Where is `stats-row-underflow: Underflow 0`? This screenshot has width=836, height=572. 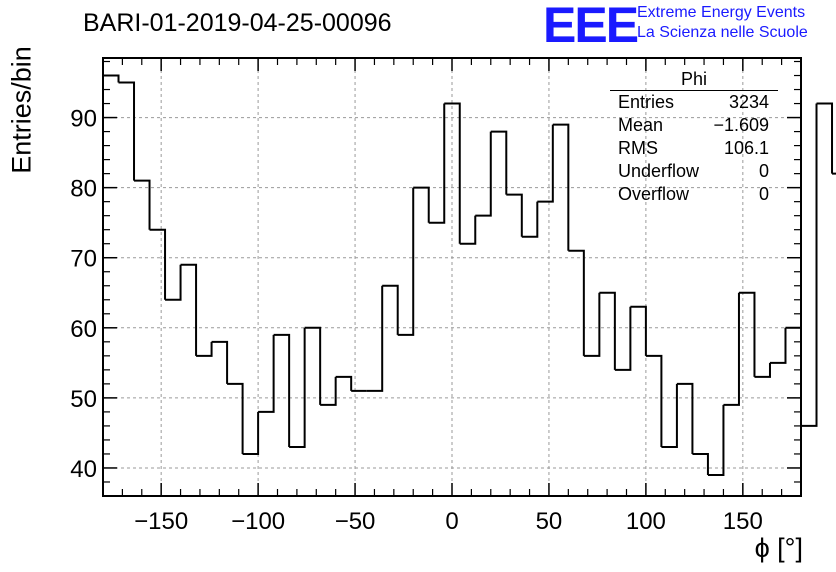
stats-row-underflow: Underflow 0 is located at coordinates (694, 171).